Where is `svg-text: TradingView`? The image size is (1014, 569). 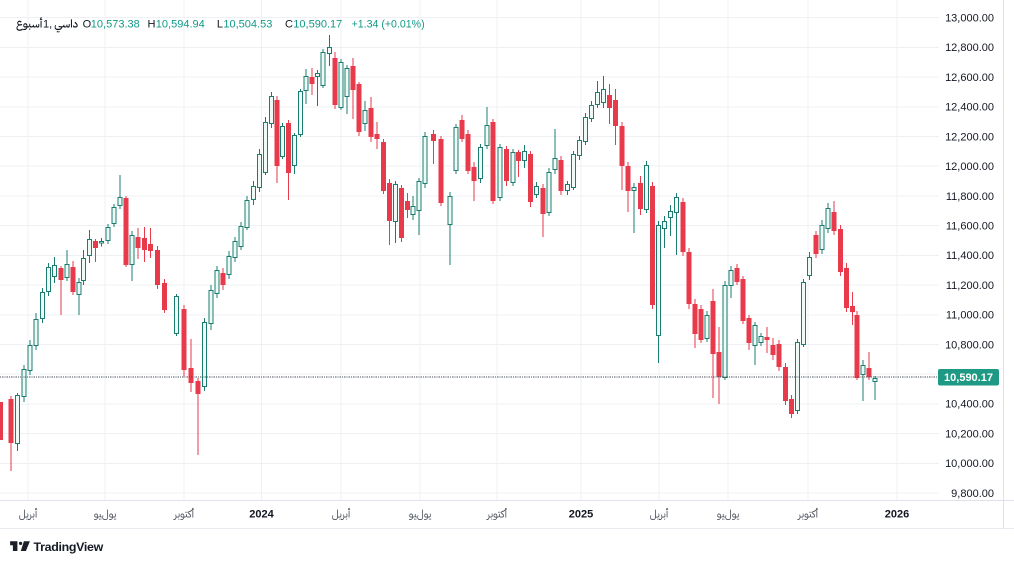 svg-text: TradingView is located at coordinates (69, 547).